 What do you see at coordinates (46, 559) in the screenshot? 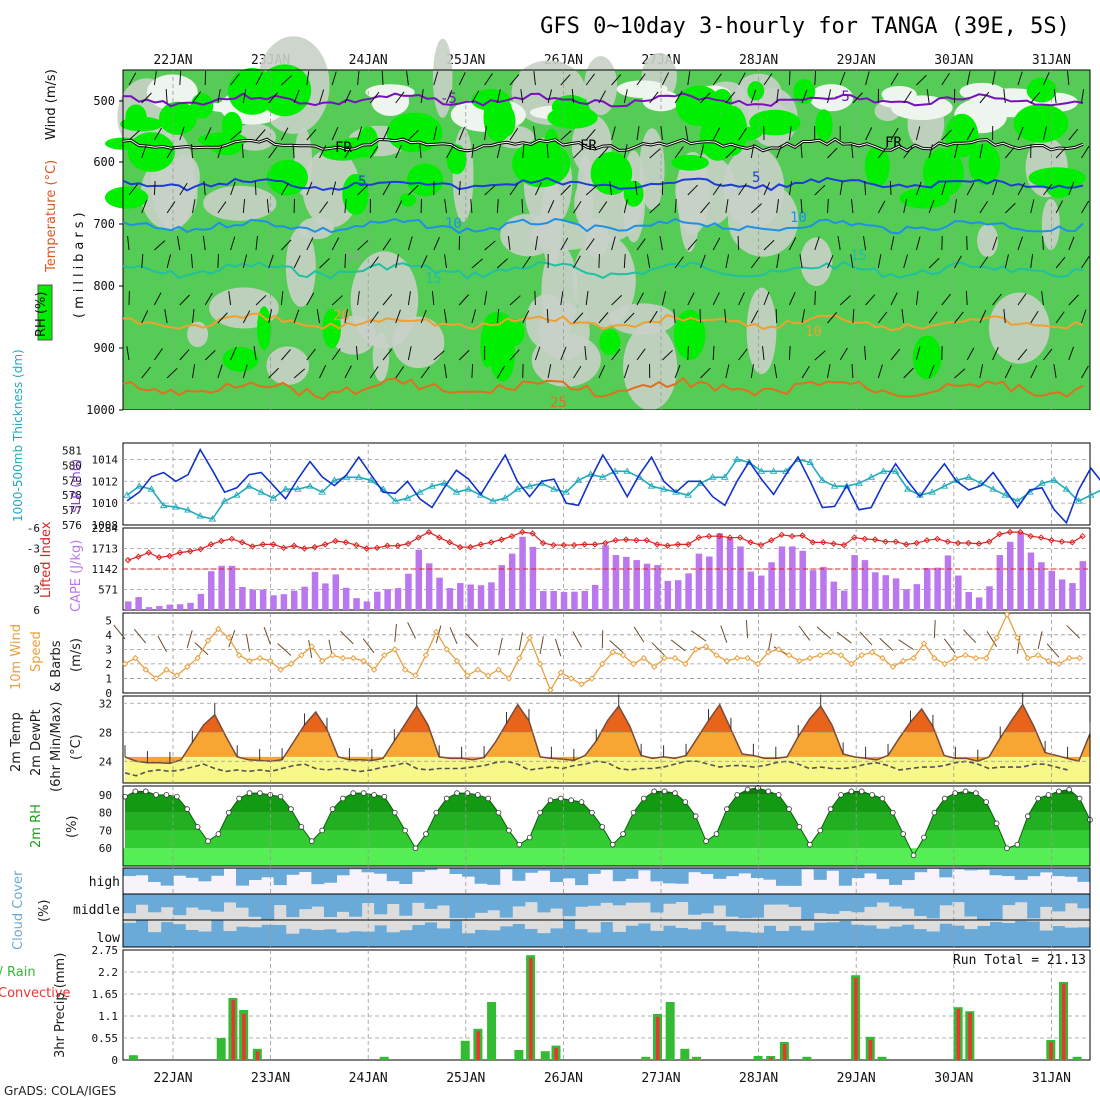
I see `lifted-index-label: Lifted Index` at bounding box center [46, 559].